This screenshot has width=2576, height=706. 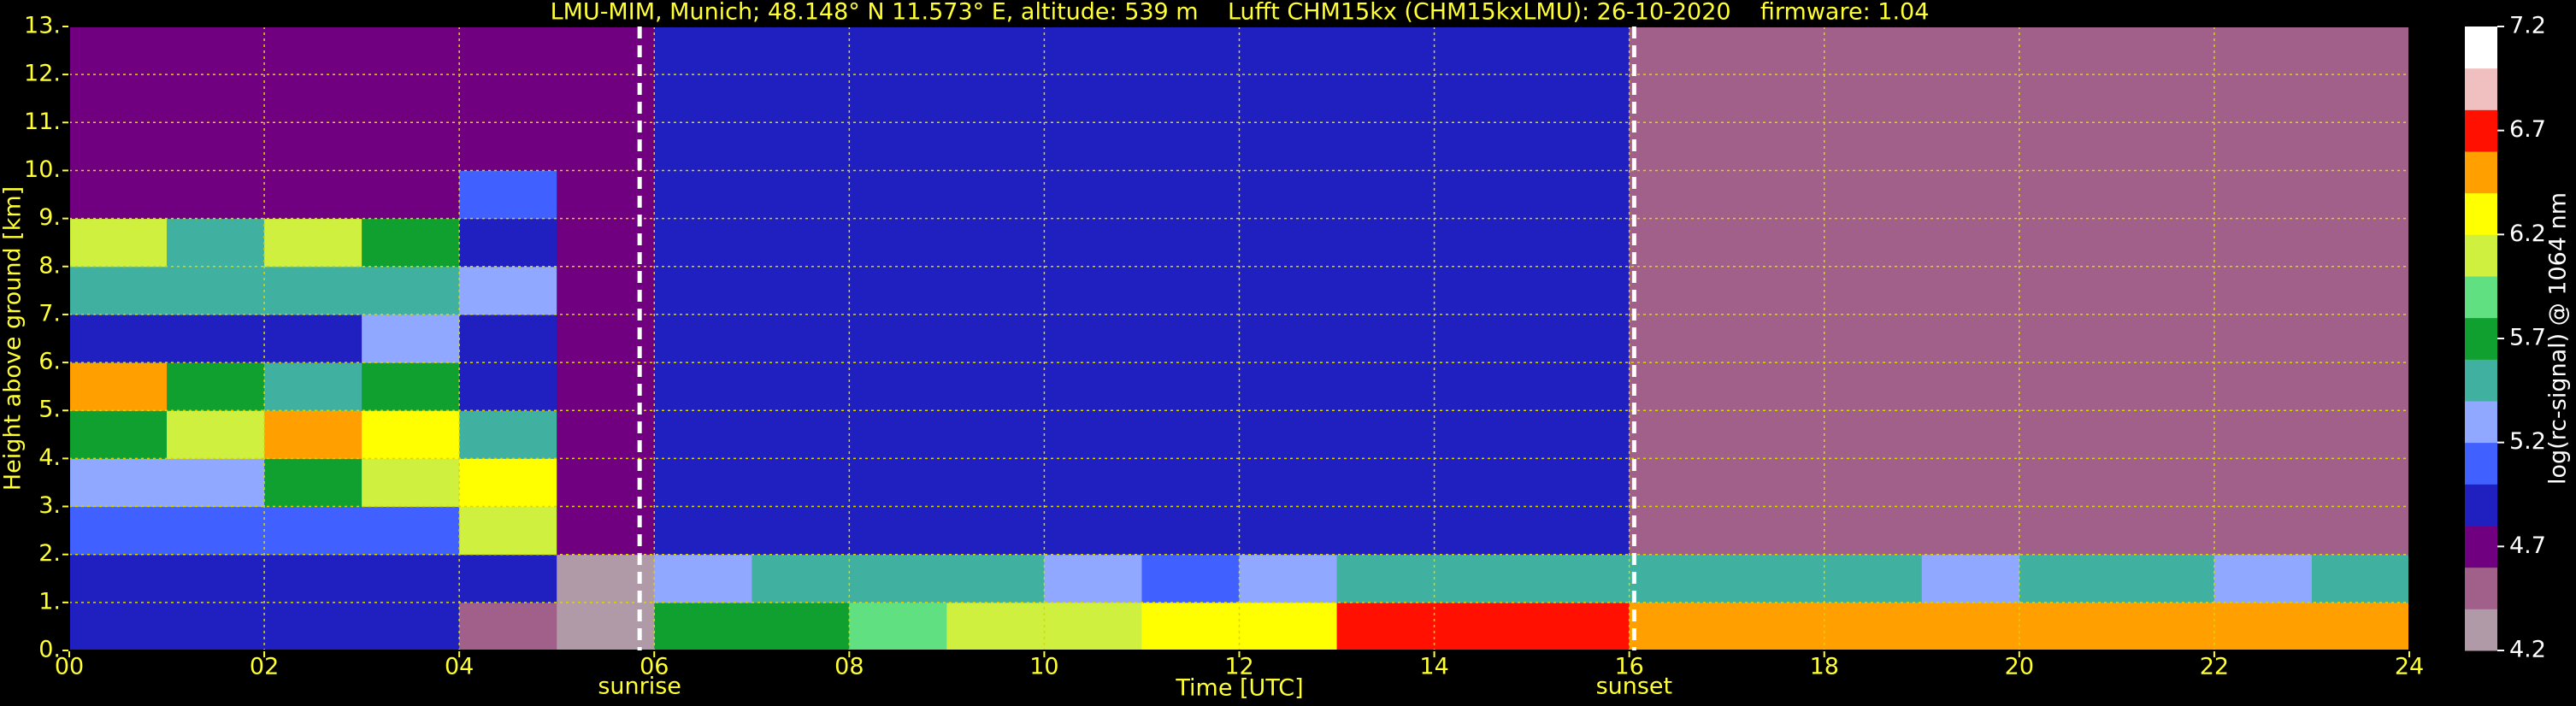 I want to click on x-axis-label: Time [UTC], so click(x=1239, y=688).